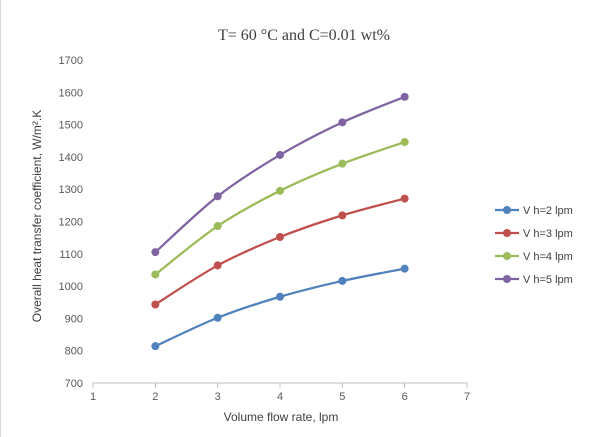 The width and height of the screenshot is (592, 437). I want to click on x-tick-label: 2, so click(155, 397).